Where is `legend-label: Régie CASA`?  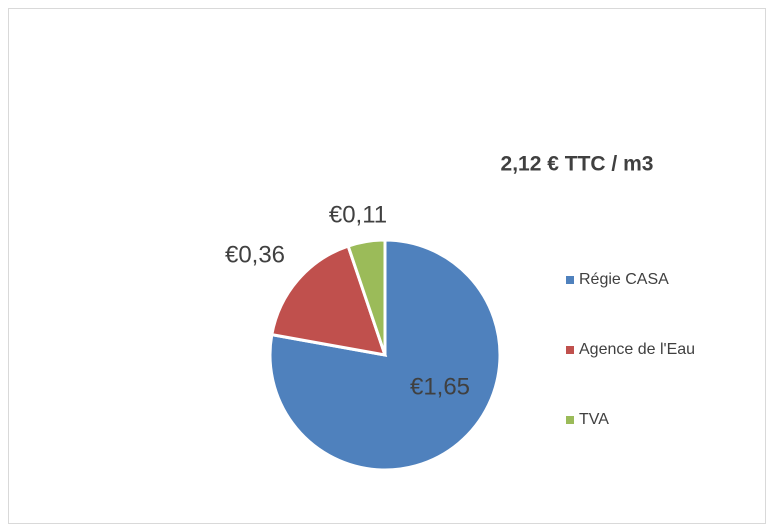
legend-label: Régie CASA is located at coordinates (624, 279).